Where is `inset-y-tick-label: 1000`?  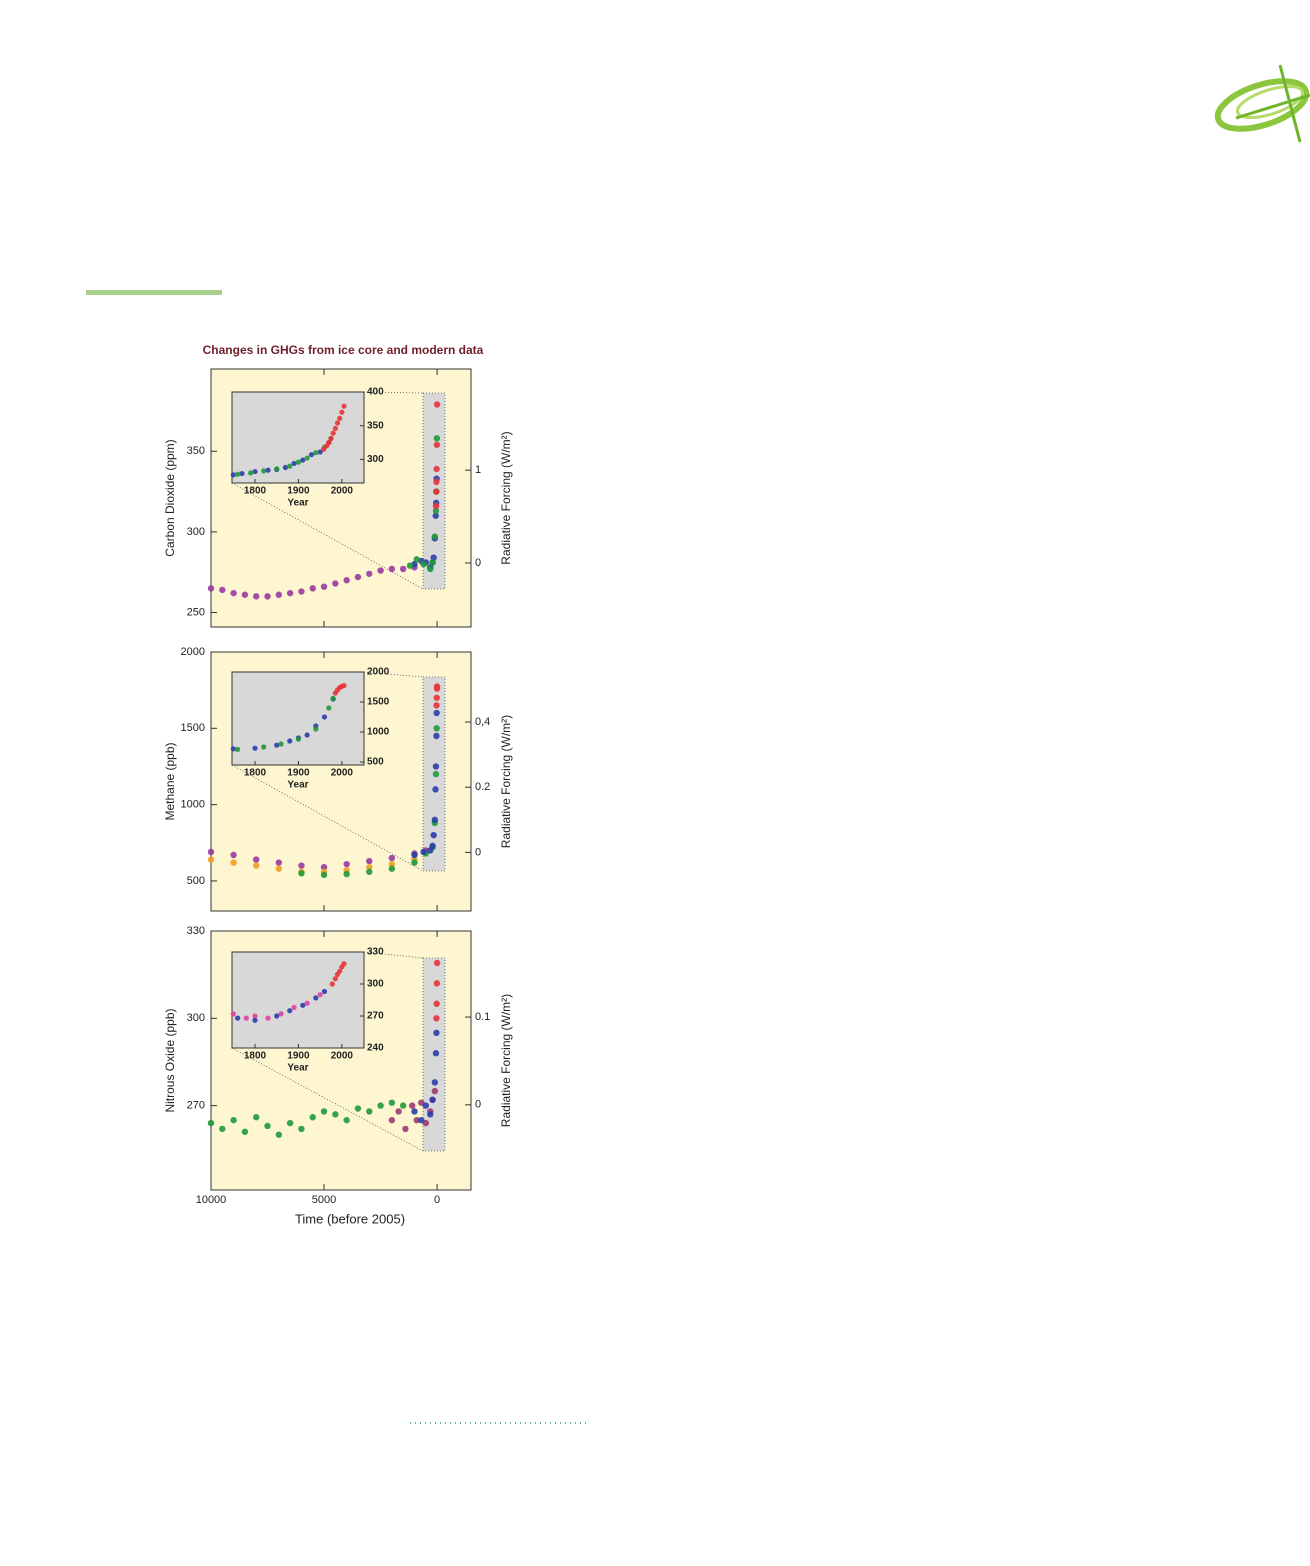 inset-y-tick-label: 1000 is located at coordinates (378, 732).